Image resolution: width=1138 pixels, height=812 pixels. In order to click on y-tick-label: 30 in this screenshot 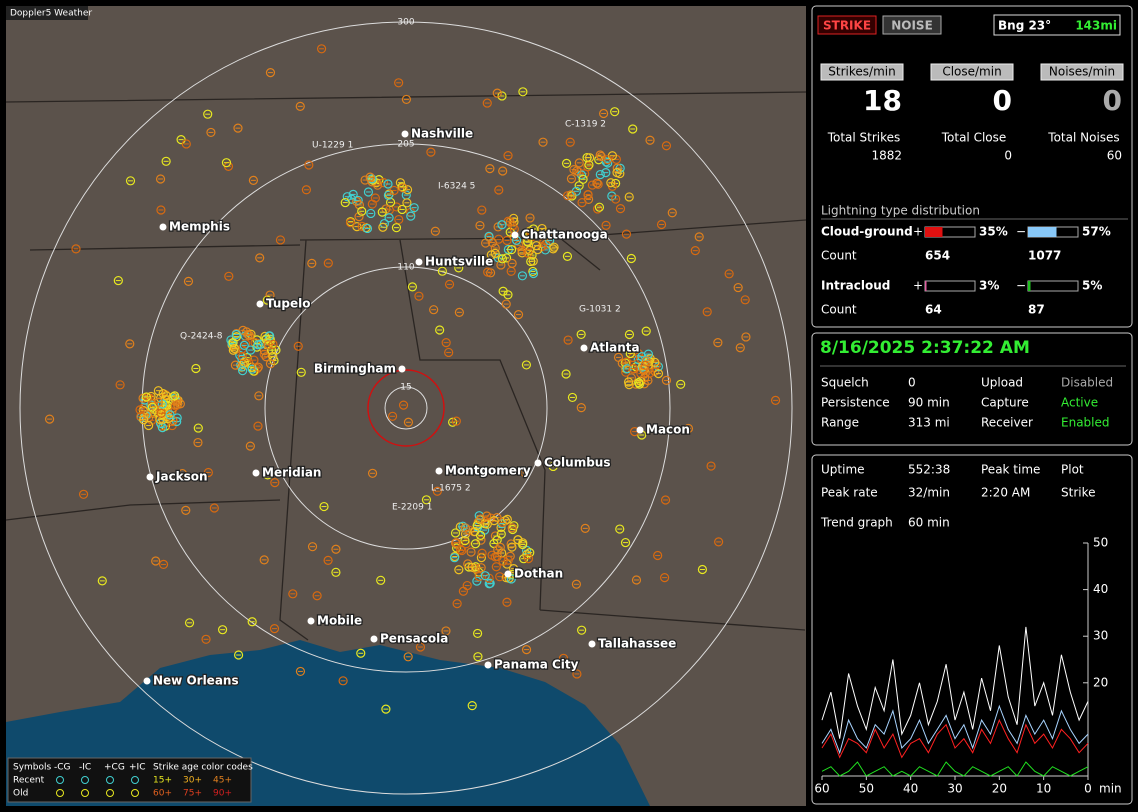, I will do `click(1100, 636)`.